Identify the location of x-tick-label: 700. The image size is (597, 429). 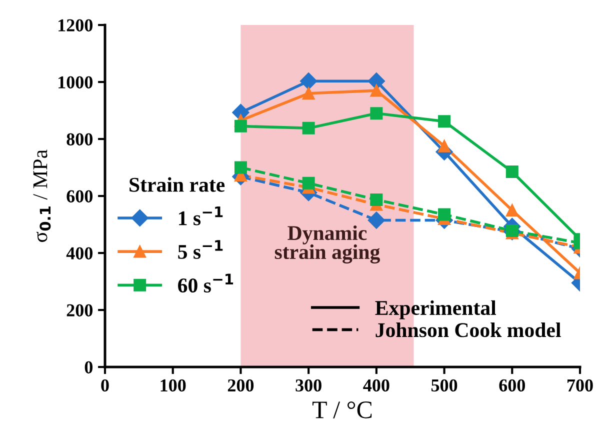
(580, 385).